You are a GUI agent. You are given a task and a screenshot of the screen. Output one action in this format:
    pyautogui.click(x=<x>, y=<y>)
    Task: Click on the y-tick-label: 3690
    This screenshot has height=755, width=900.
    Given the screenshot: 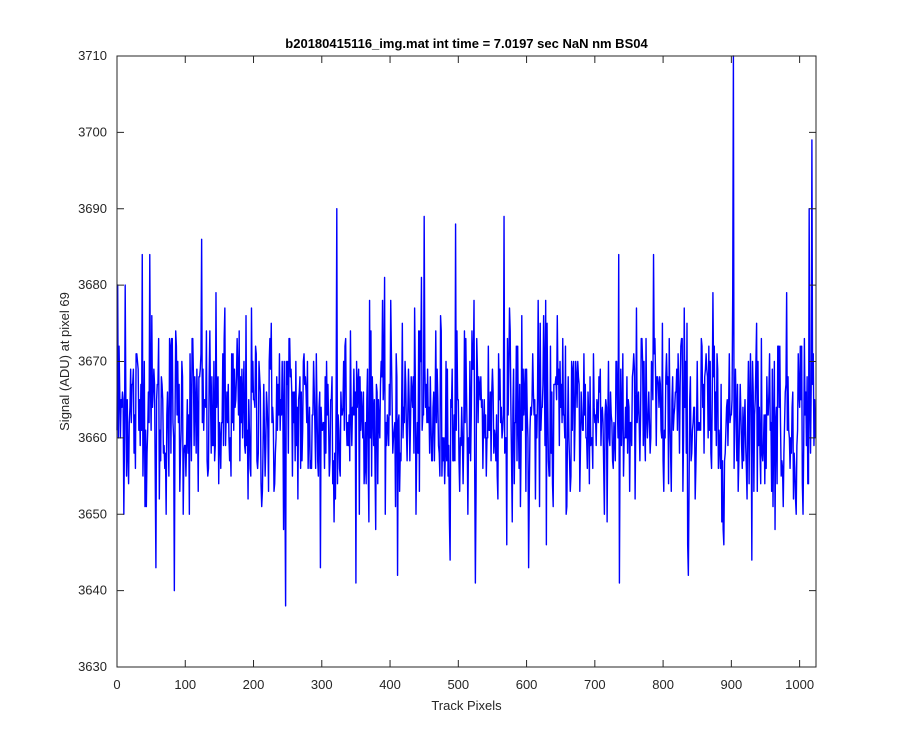 What is the action you would take?
    pyautogui.click(x=92, y=208)
    